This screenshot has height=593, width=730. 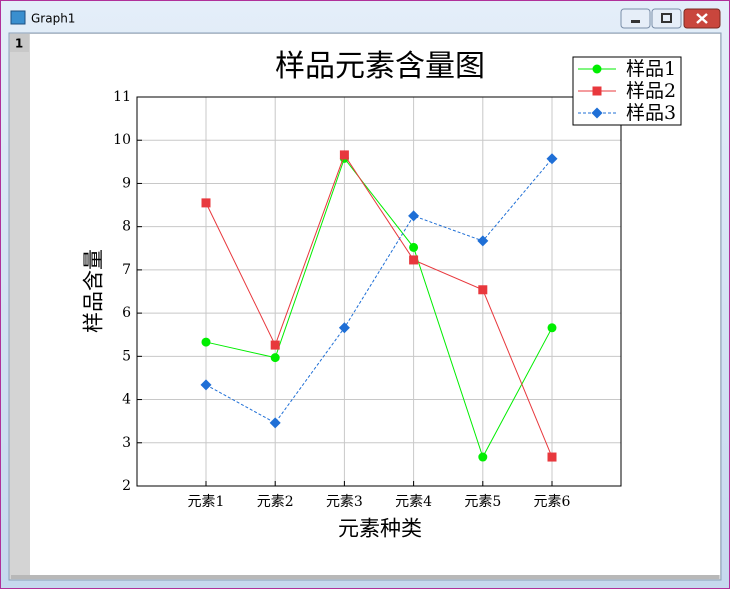 What do you see at coordinates (482, 502) in the screenshot?
I see `x-tick-label: 元素5` at bounding box center [482, 502].